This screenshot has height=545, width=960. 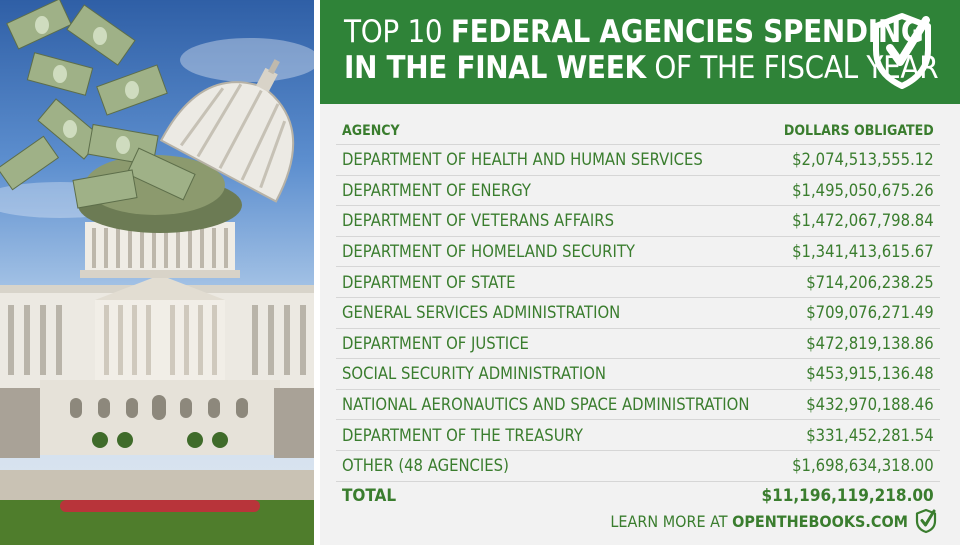 What do you see at coordinates (820, 521) in the screenshot?
I see `footer-site: OPENTHEBOOKS.COM` at bounding box center [820, 521].